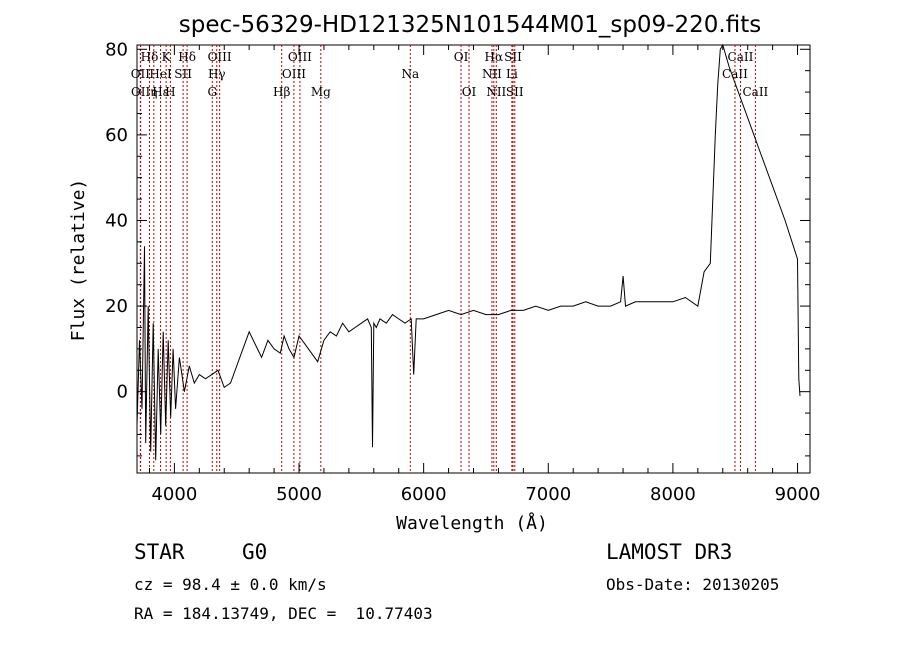 This screenshot has width=900, height=649. I want to click on emission-line-label: Na, so click(410, 74).